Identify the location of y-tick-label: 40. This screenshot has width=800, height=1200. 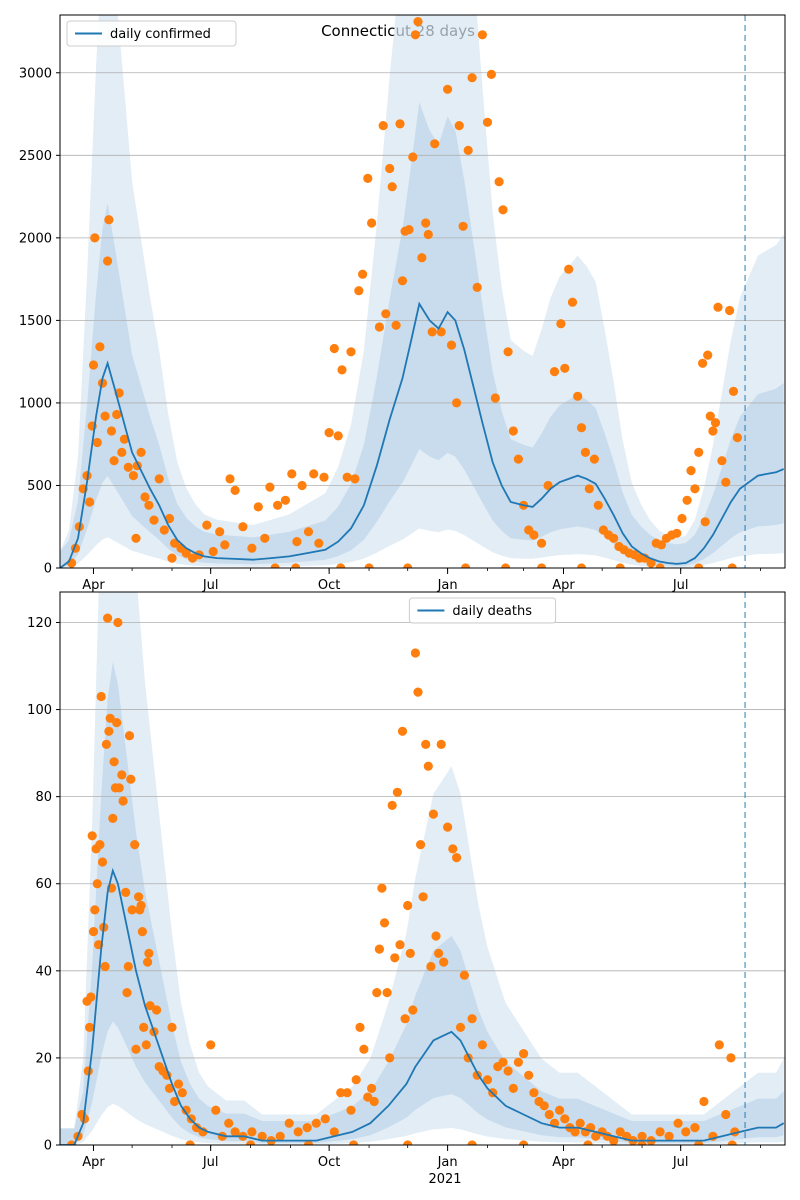
(43, 971).